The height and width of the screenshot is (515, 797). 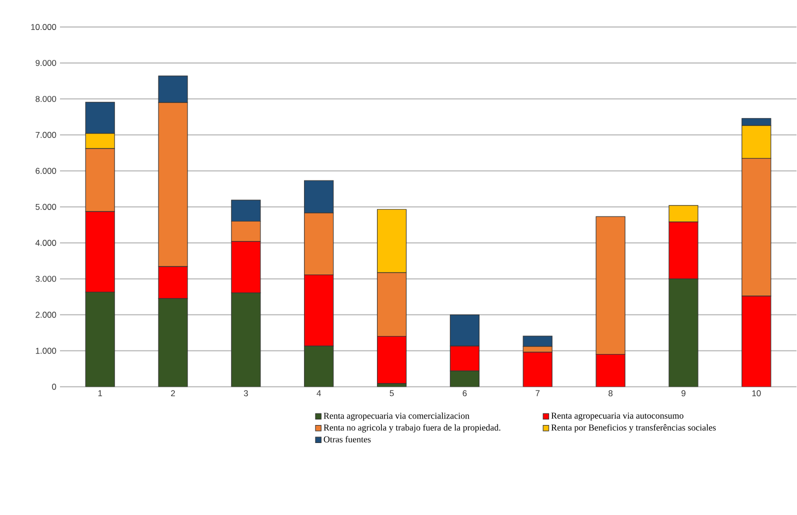 What do you see at coordinates (392, 393) in the screenshot?
I see `x-tick-label: 5` at bounding box center [392, 393].